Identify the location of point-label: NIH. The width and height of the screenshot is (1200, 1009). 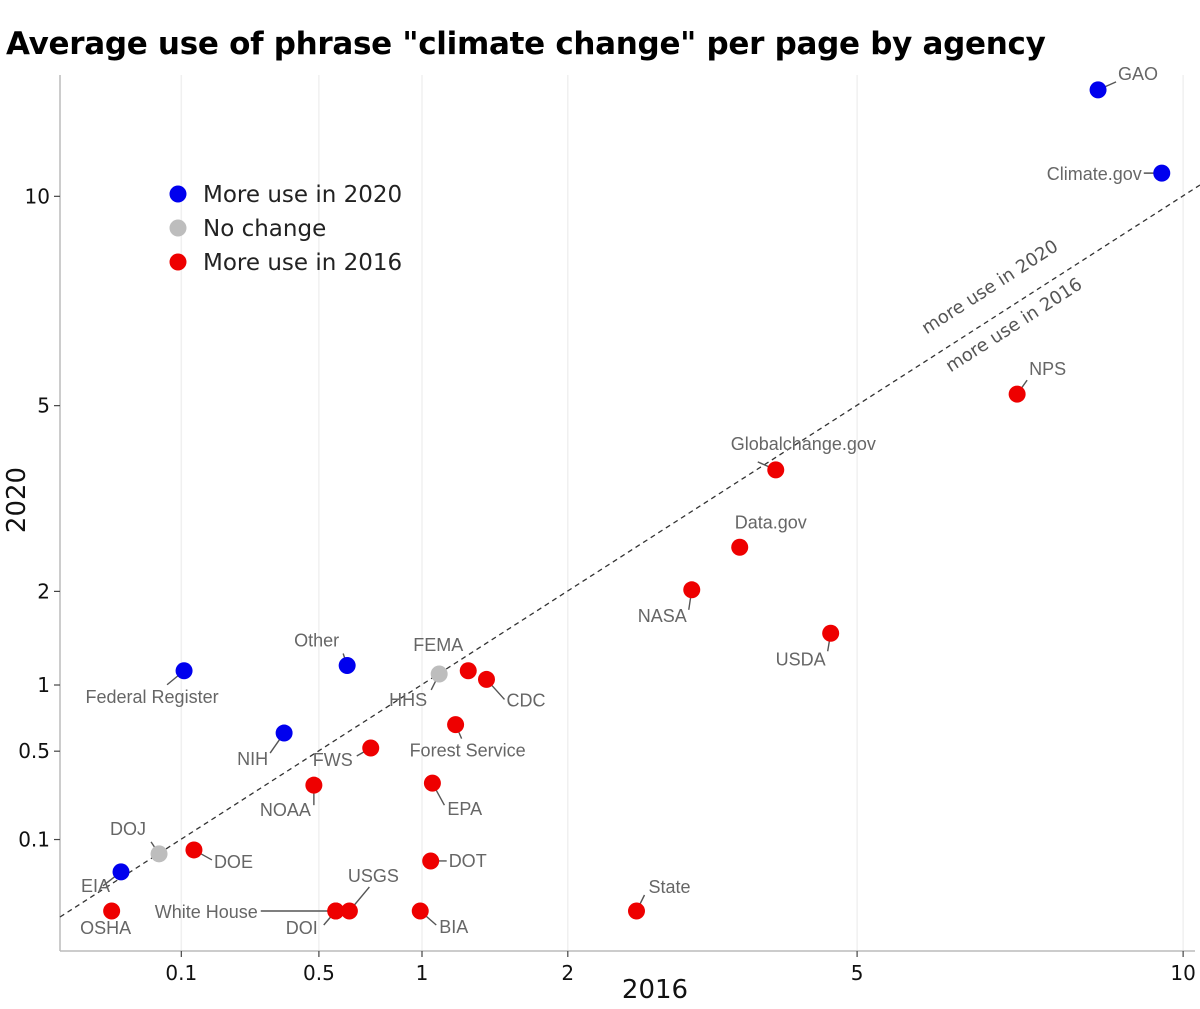
(252, 759).